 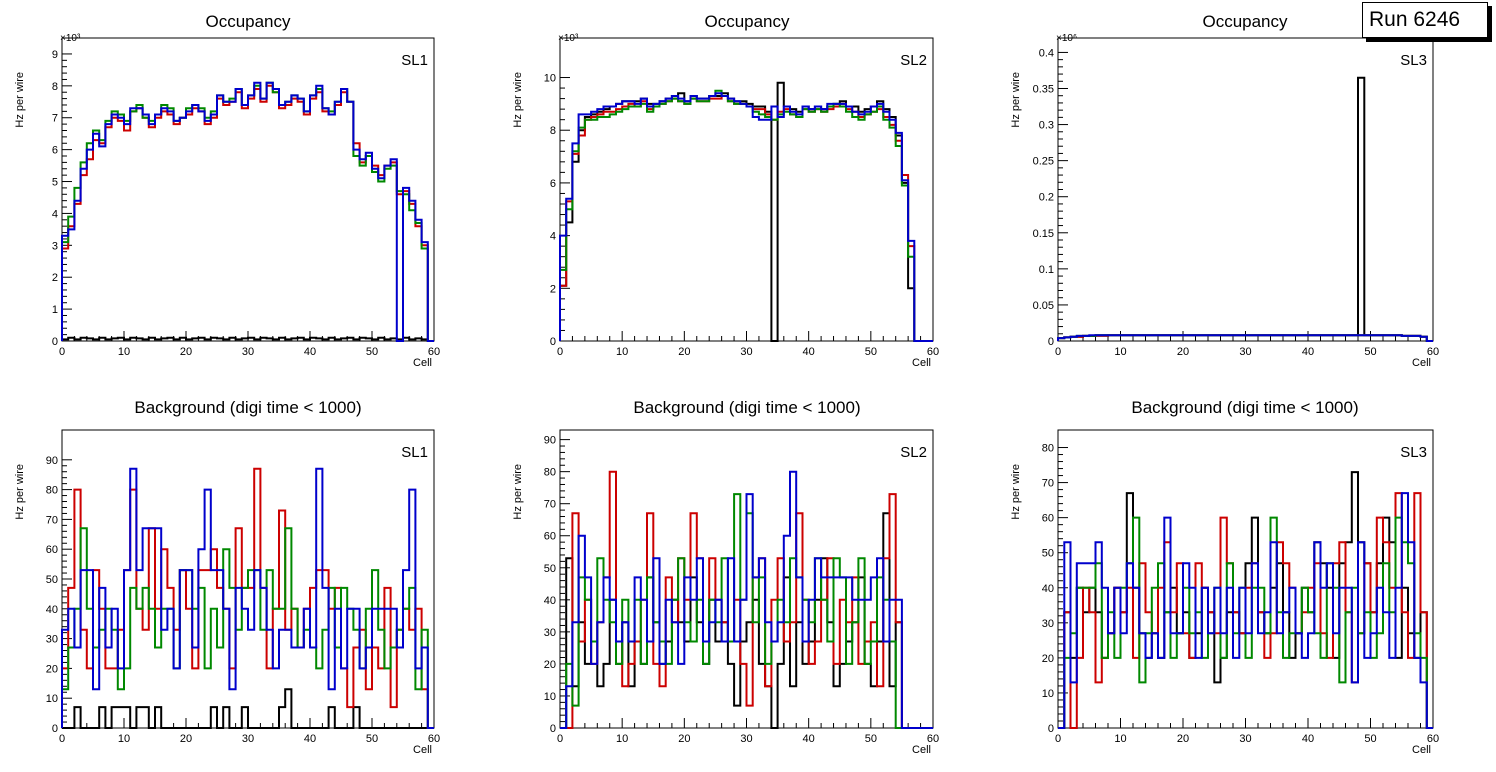 What do you see at coordinates (1043, 306) in the screenshot?
I see `y-tick-label: 0.05` at bounding box center [1043, 306].